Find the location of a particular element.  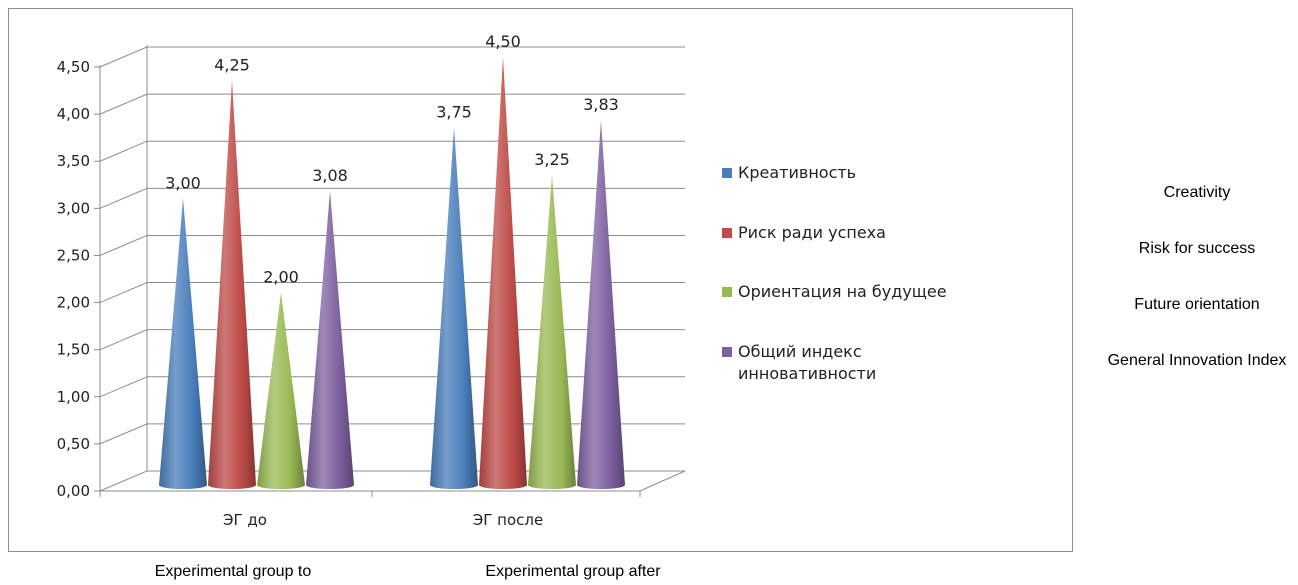

category-label: ЭГ до is located at coordinates (245, 520).